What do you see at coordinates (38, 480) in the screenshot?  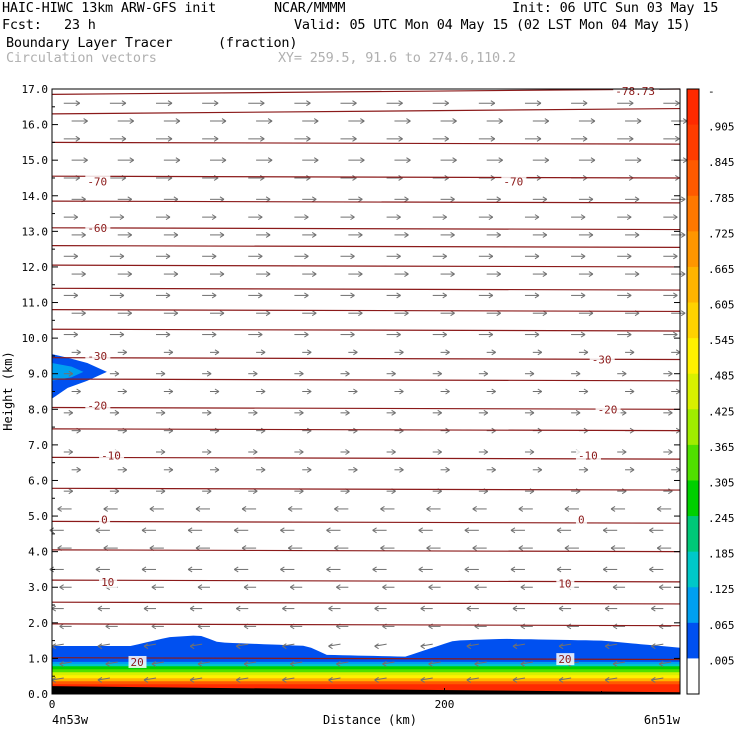 I see `y-tick-label: 6.0` at bounding box center [38, 480].